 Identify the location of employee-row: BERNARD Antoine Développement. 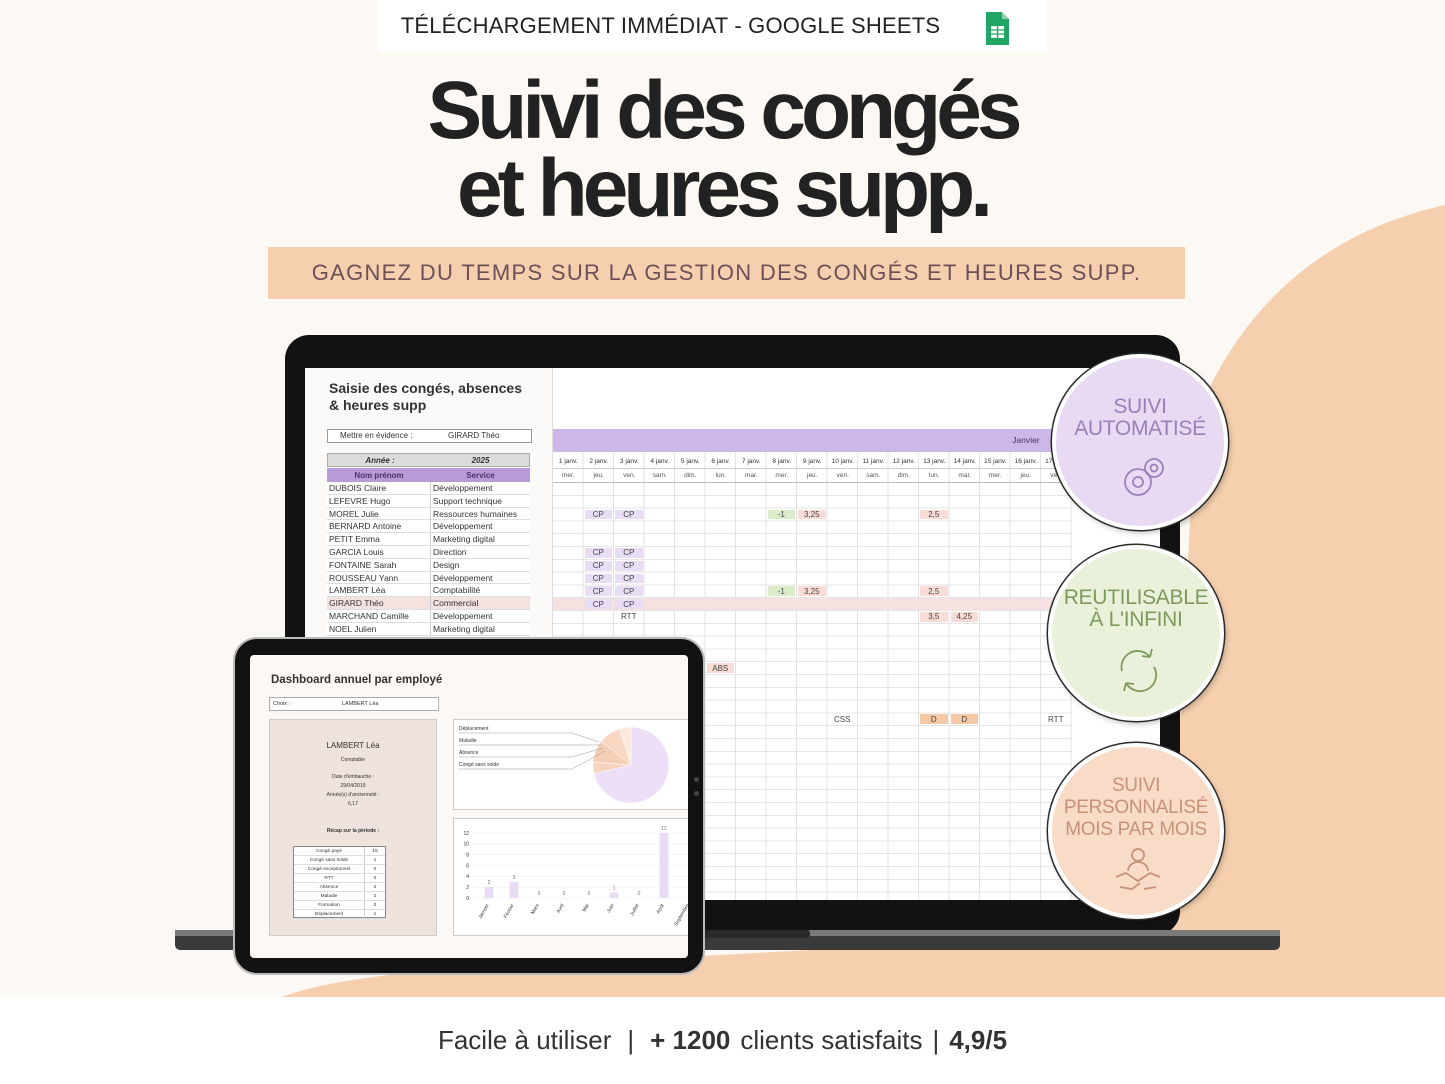
(428, 527).